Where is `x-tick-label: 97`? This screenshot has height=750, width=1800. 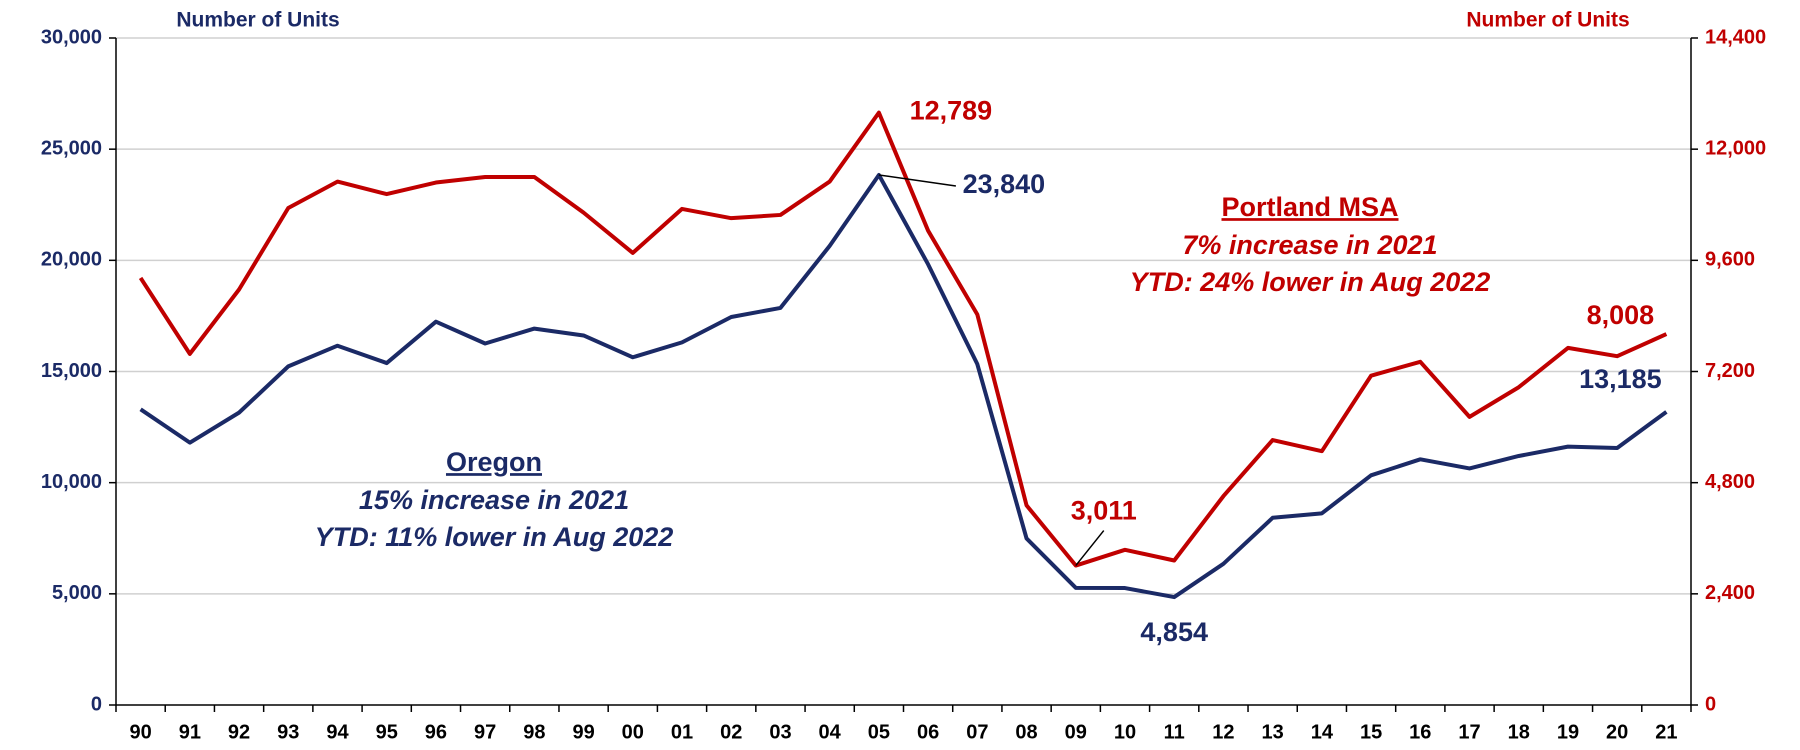
x-tick-label: 97 is located at coordinates (485, 732).